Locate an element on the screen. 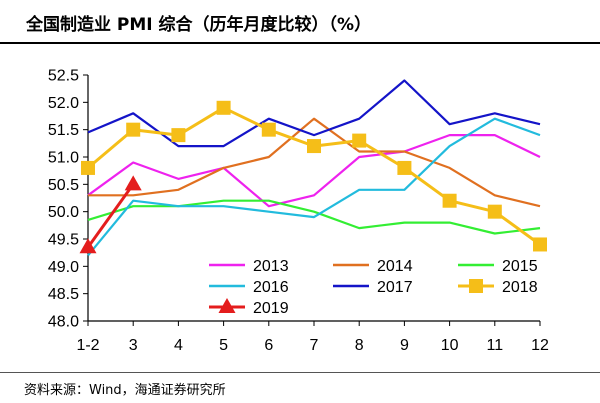 The width and height of the screenshot is (600, 403). series-line-2015 is located at coordinates (314, 217).